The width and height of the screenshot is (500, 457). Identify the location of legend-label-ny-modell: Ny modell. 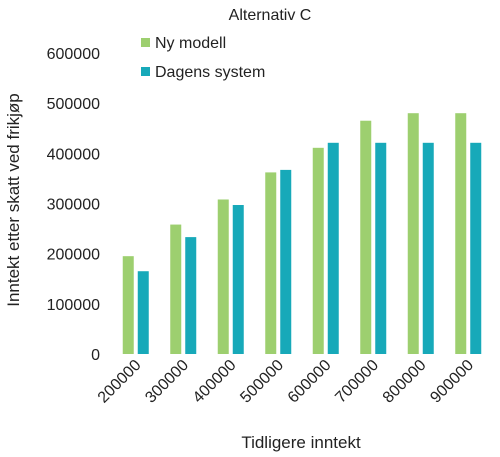
(190, 43).